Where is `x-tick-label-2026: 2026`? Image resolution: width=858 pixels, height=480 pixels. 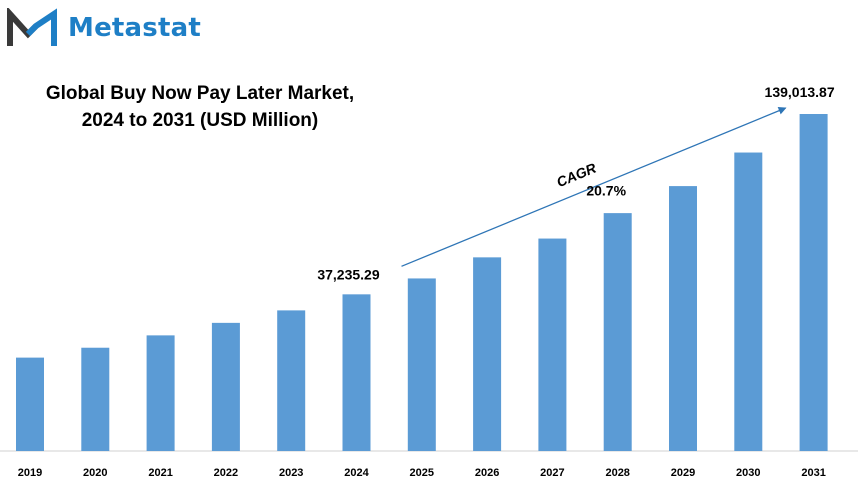 x-tick-label-2026: 2026 is located at coordinates (487, 473).